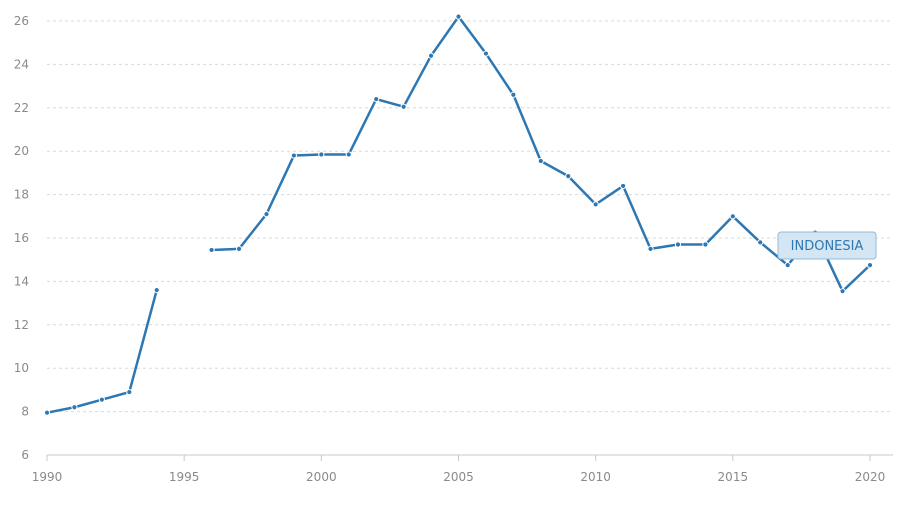 The height and width of the screenshot is (525, 913). I want to click on data-point-1997, so click(239, 248).